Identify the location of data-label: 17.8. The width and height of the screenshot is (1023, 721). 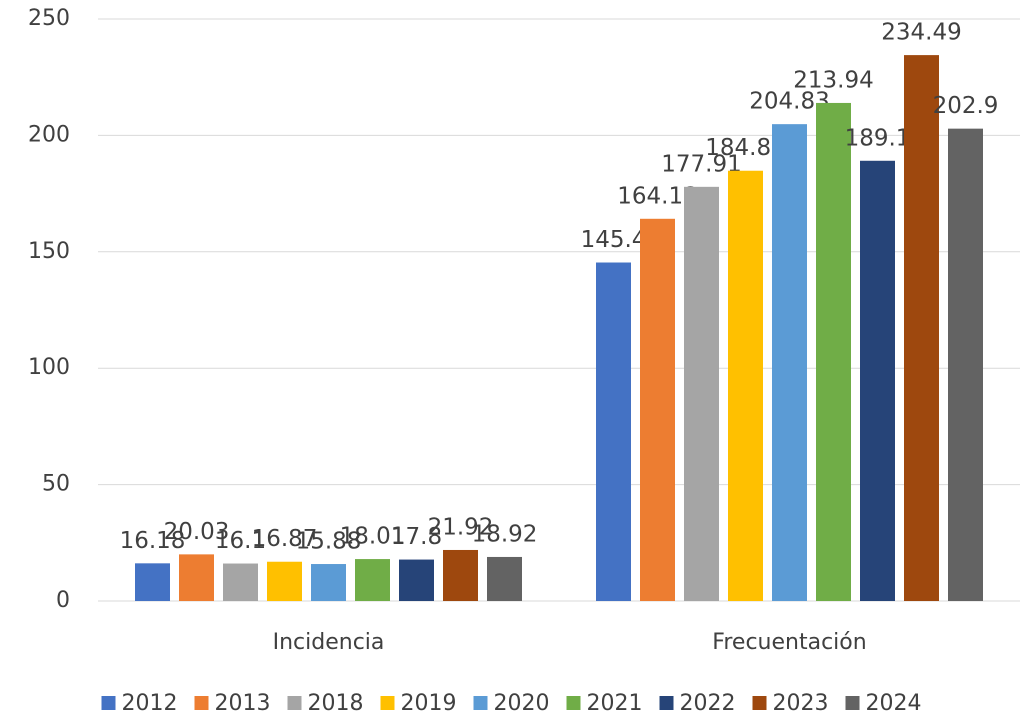
(416, 537).